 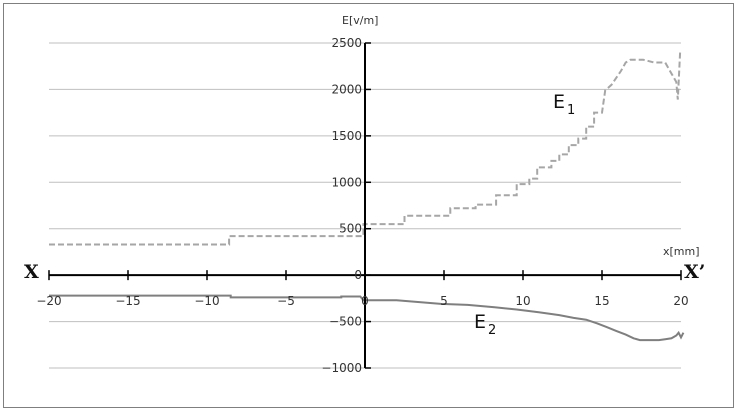 I want to click on x-tick-label: 0, so click(x=365, y=301).